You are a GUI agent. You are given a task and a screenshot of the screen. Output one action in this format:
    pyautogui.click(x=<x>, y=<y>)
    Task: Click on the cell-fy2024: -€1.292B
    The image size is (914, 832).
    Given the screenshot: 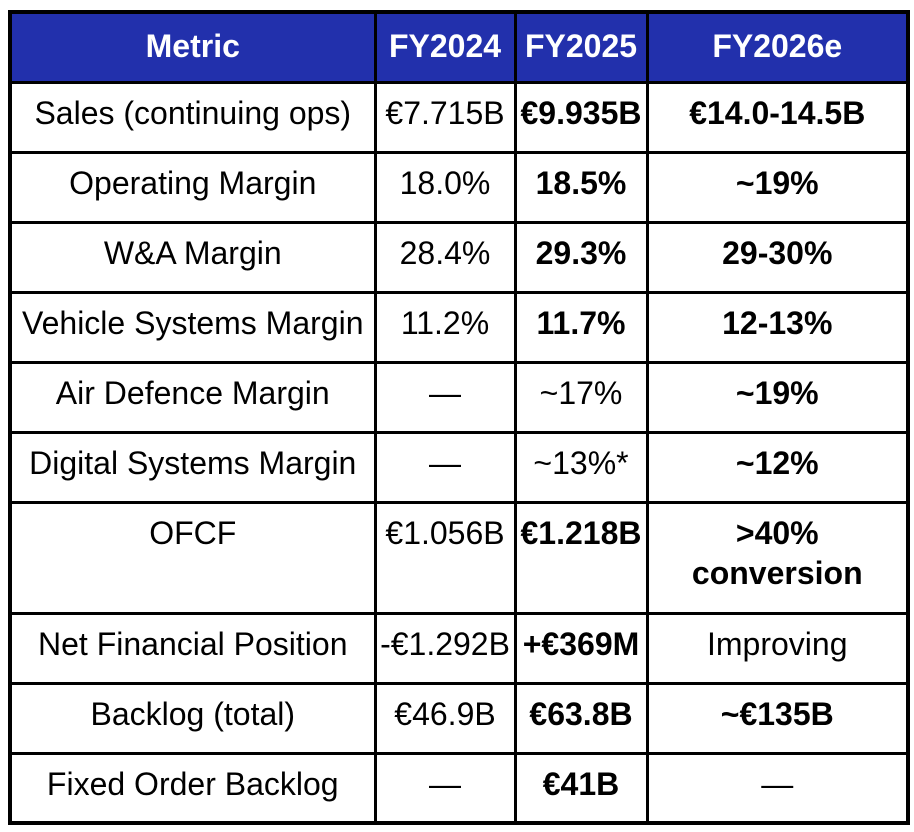 What is the action you would take?
    pyautogui.click(x=445, y=648)
    